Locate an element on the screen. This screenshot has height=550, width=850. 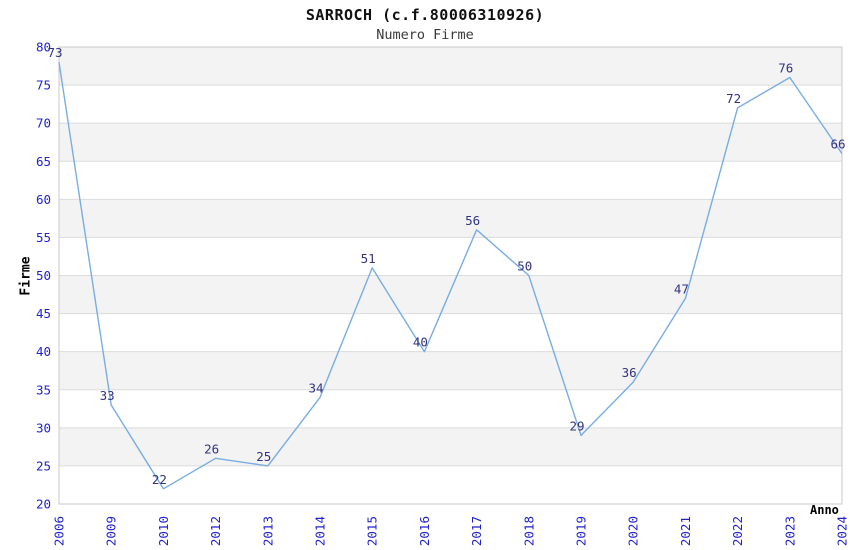
x-tick-label: 2012 is located at coordinates (215, 531).